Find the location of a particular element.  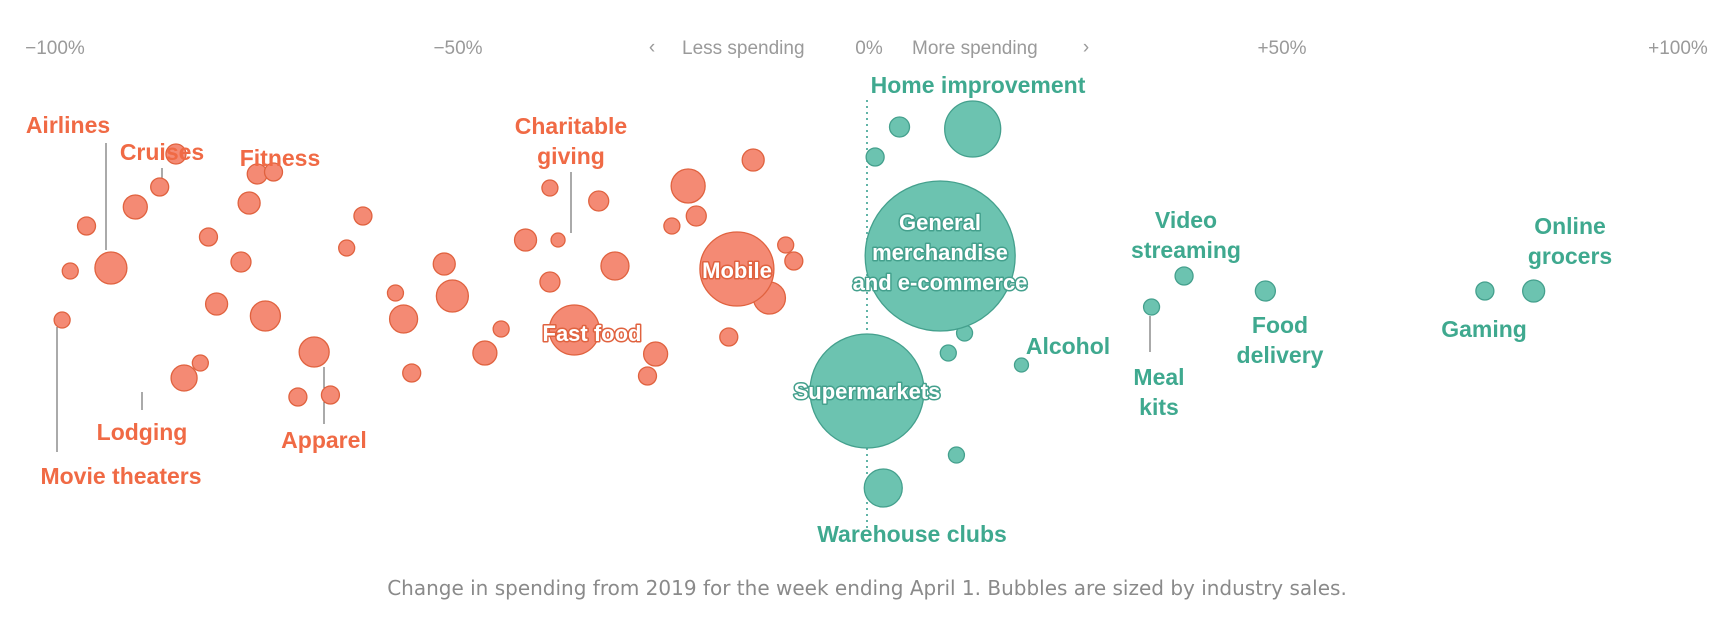

bubble-video-streaming is located at coordinates (1184, 276).